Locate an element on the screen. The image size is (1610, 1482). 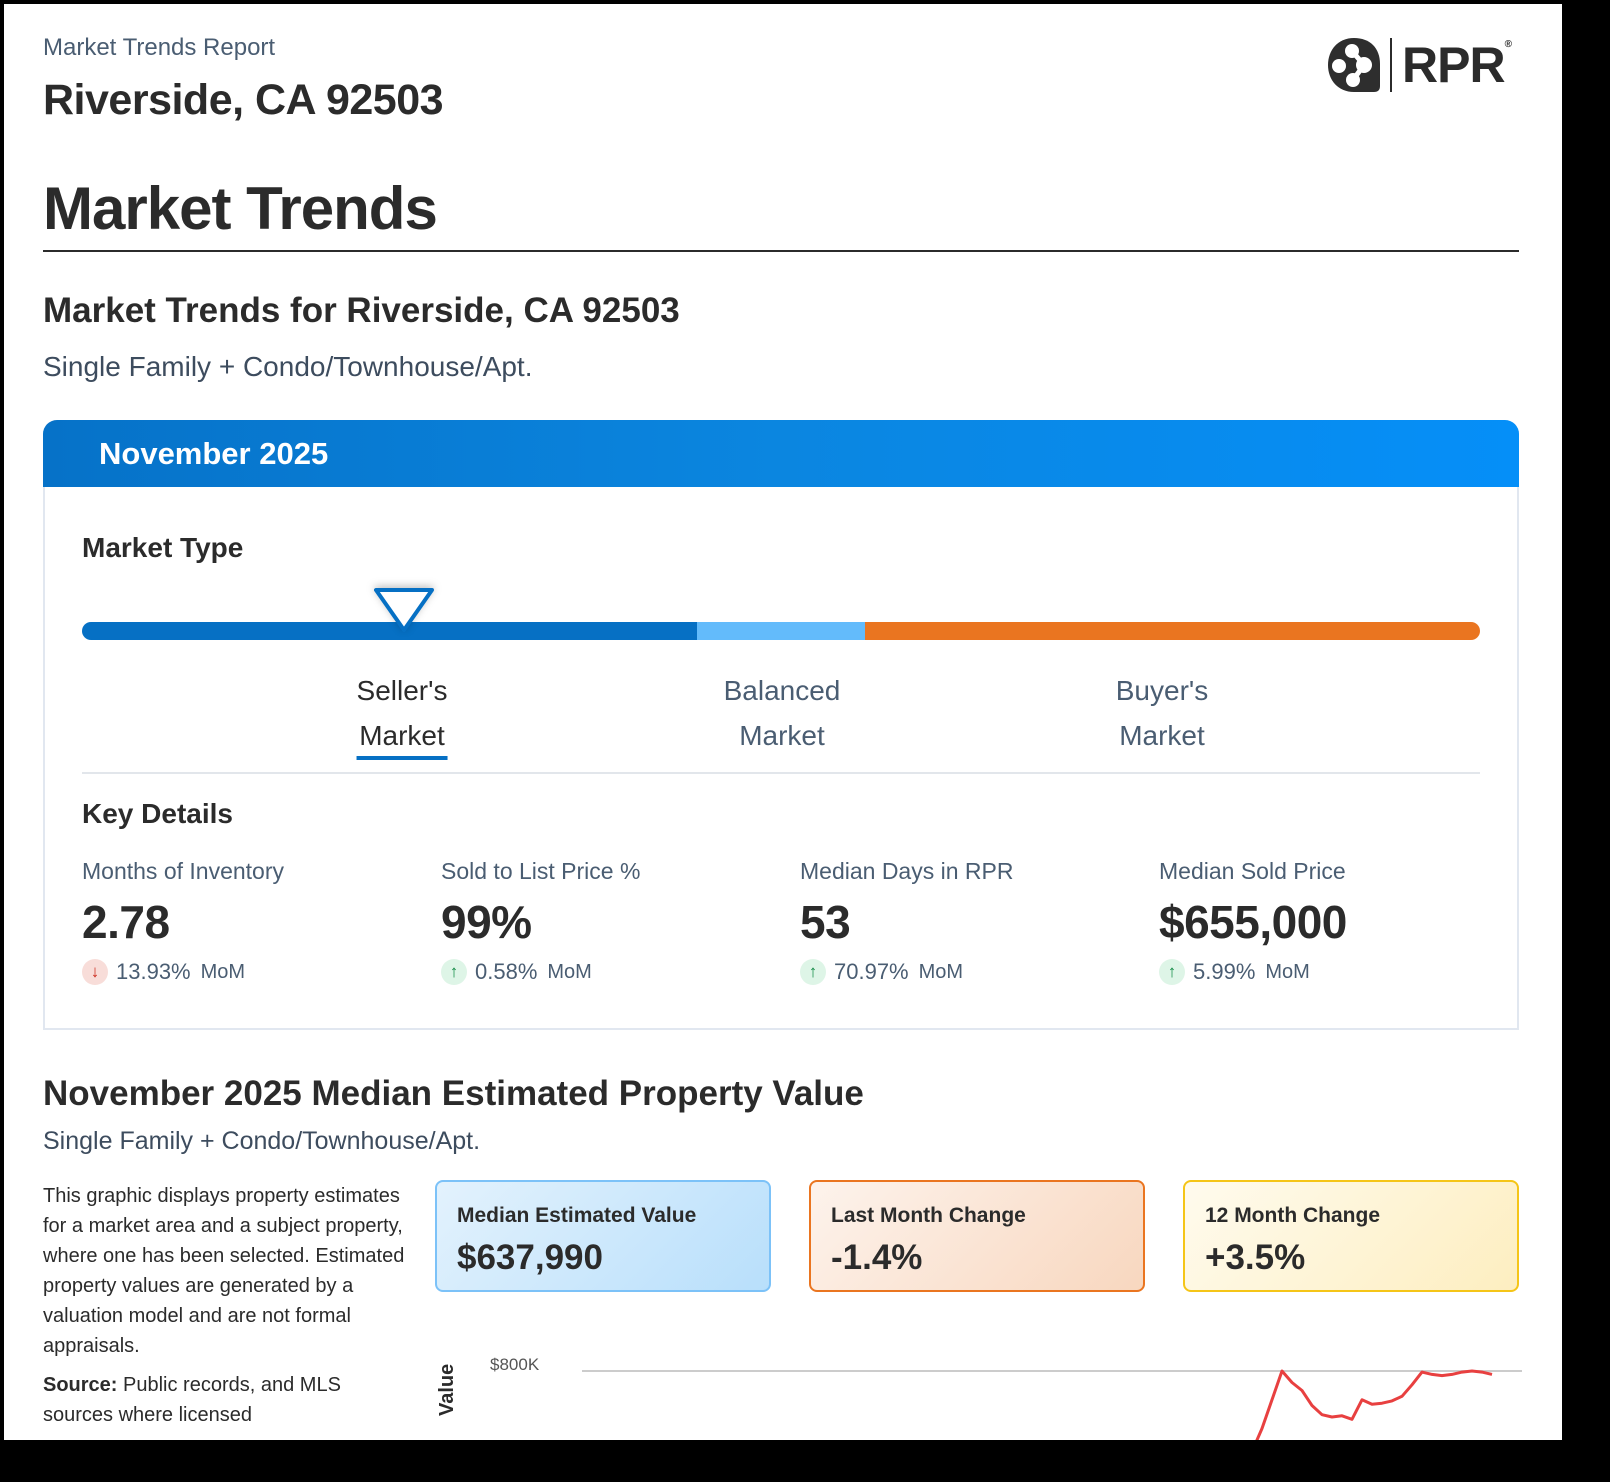
change-percent: 5.99% is located at coordinates (1224, 971).